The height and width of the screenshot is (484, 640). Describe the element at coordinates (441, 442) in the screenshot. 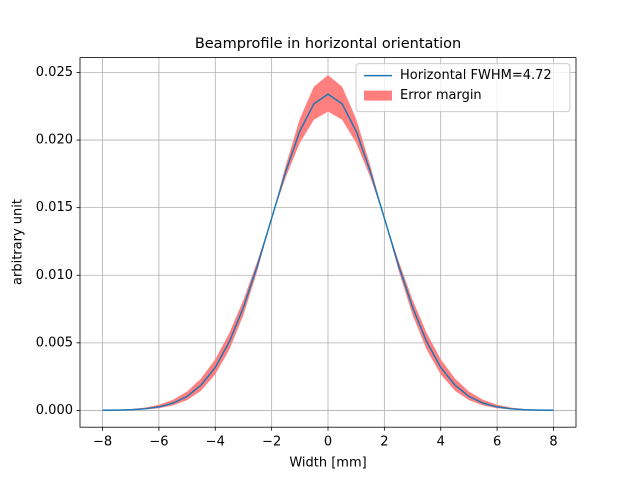

I see `x-tick-label: 4` at that location.